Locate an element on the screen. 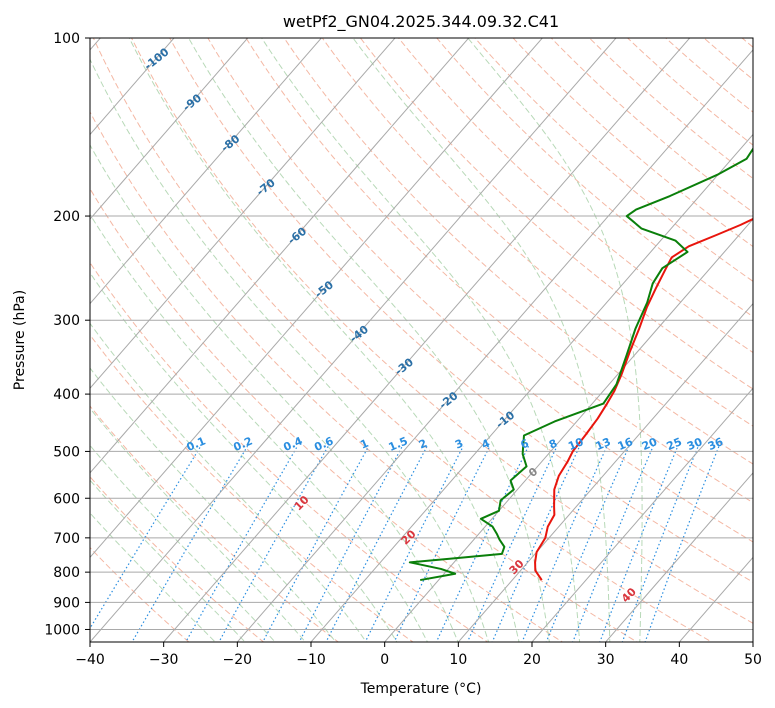 This screenshot has width=775, height=708. y-tick-label: 600 is located at coordinates (66, 499).